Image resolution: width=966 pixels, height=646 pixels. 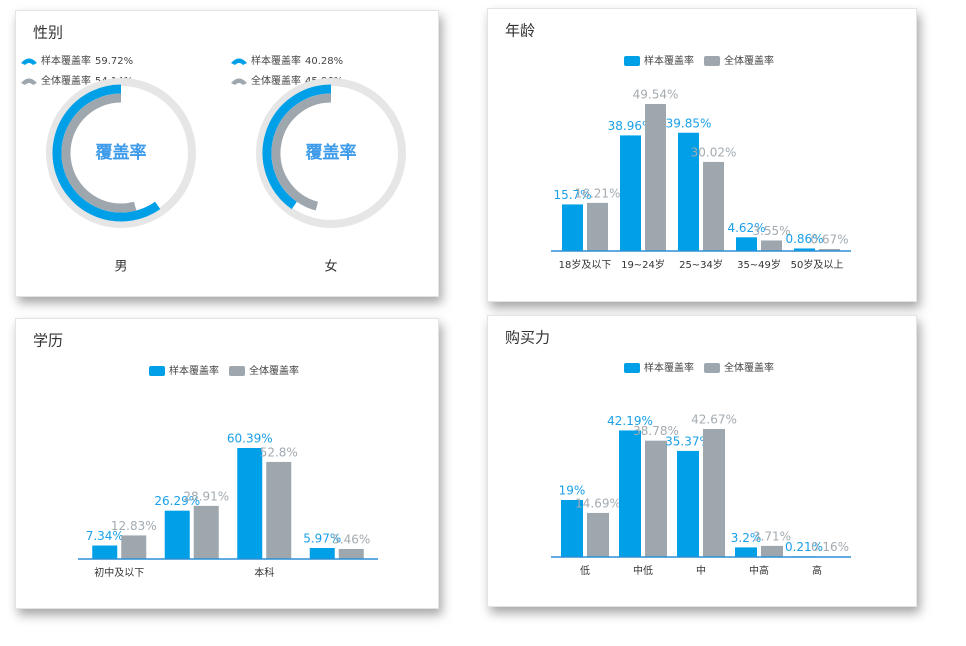 What do you see at coordinates (656, 431) in the screenshot?
I see `data-label: 38.78%` at bounding box center [656, 431].